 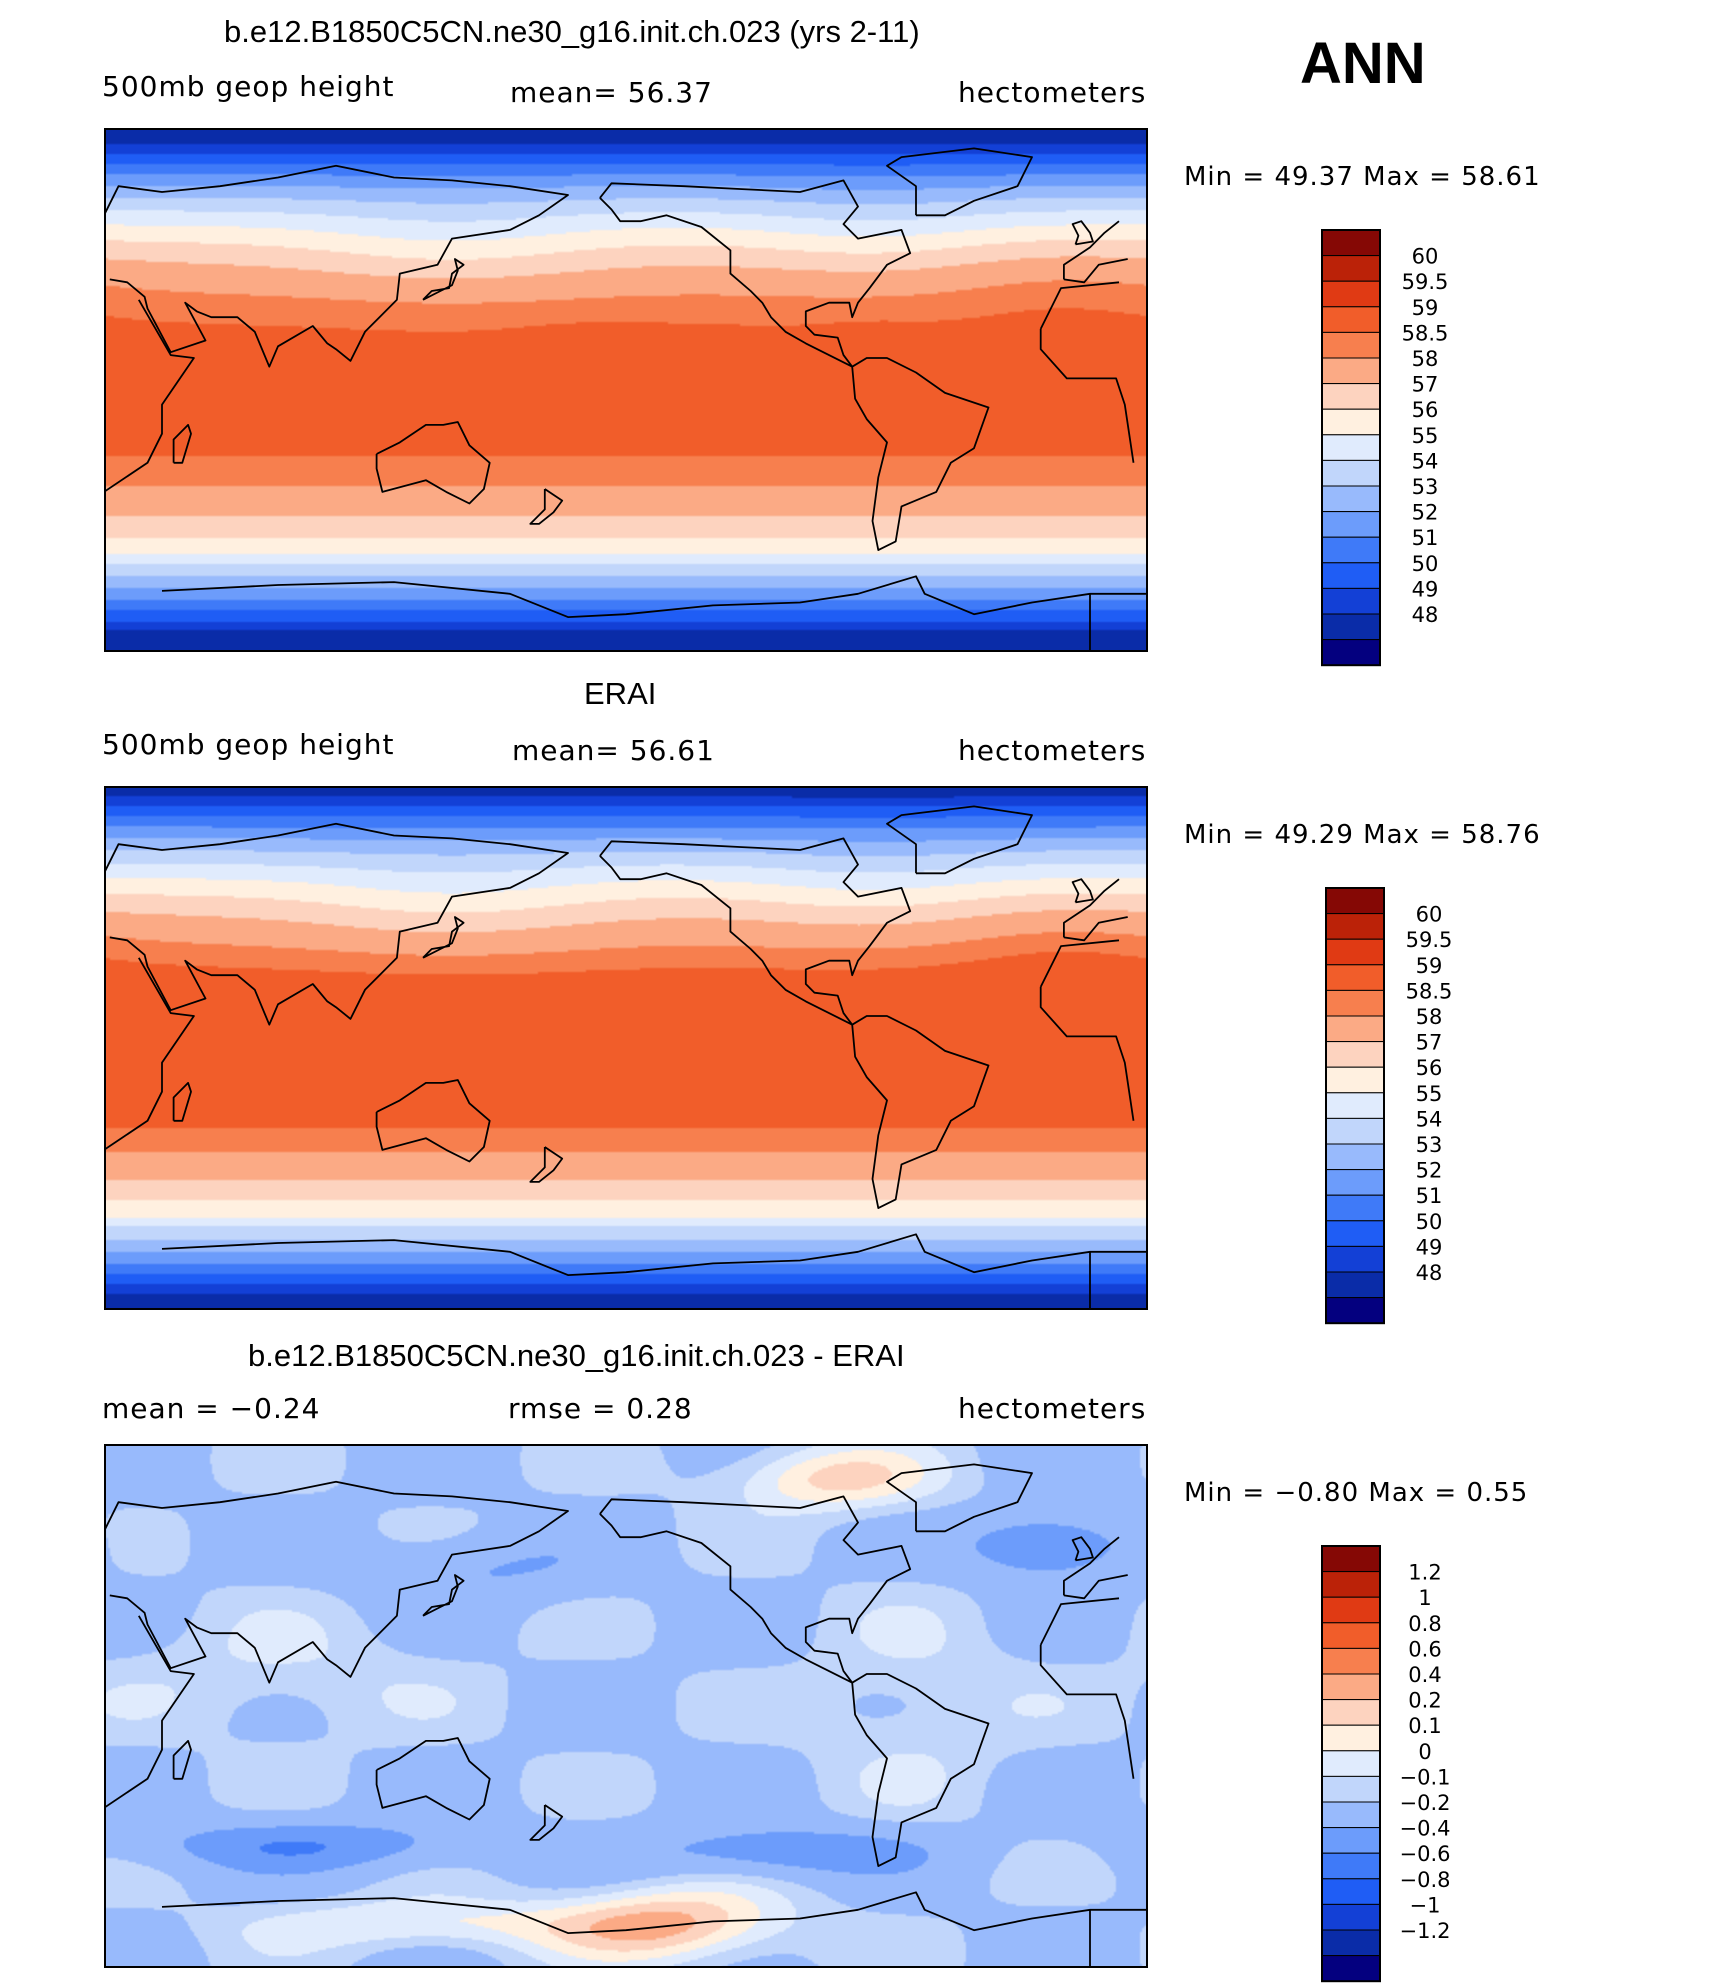 I want to click on season-label: ANN, so click(x=1363, y=63).